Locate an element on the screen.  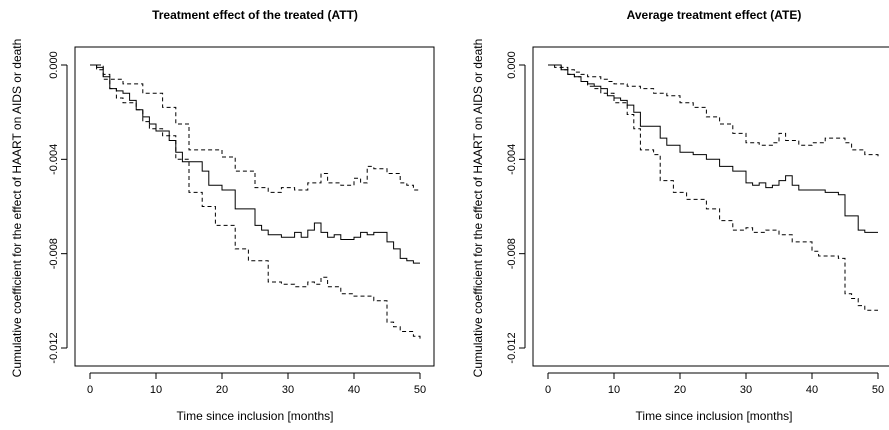
estimate-line is located at coordinates (713, 148).